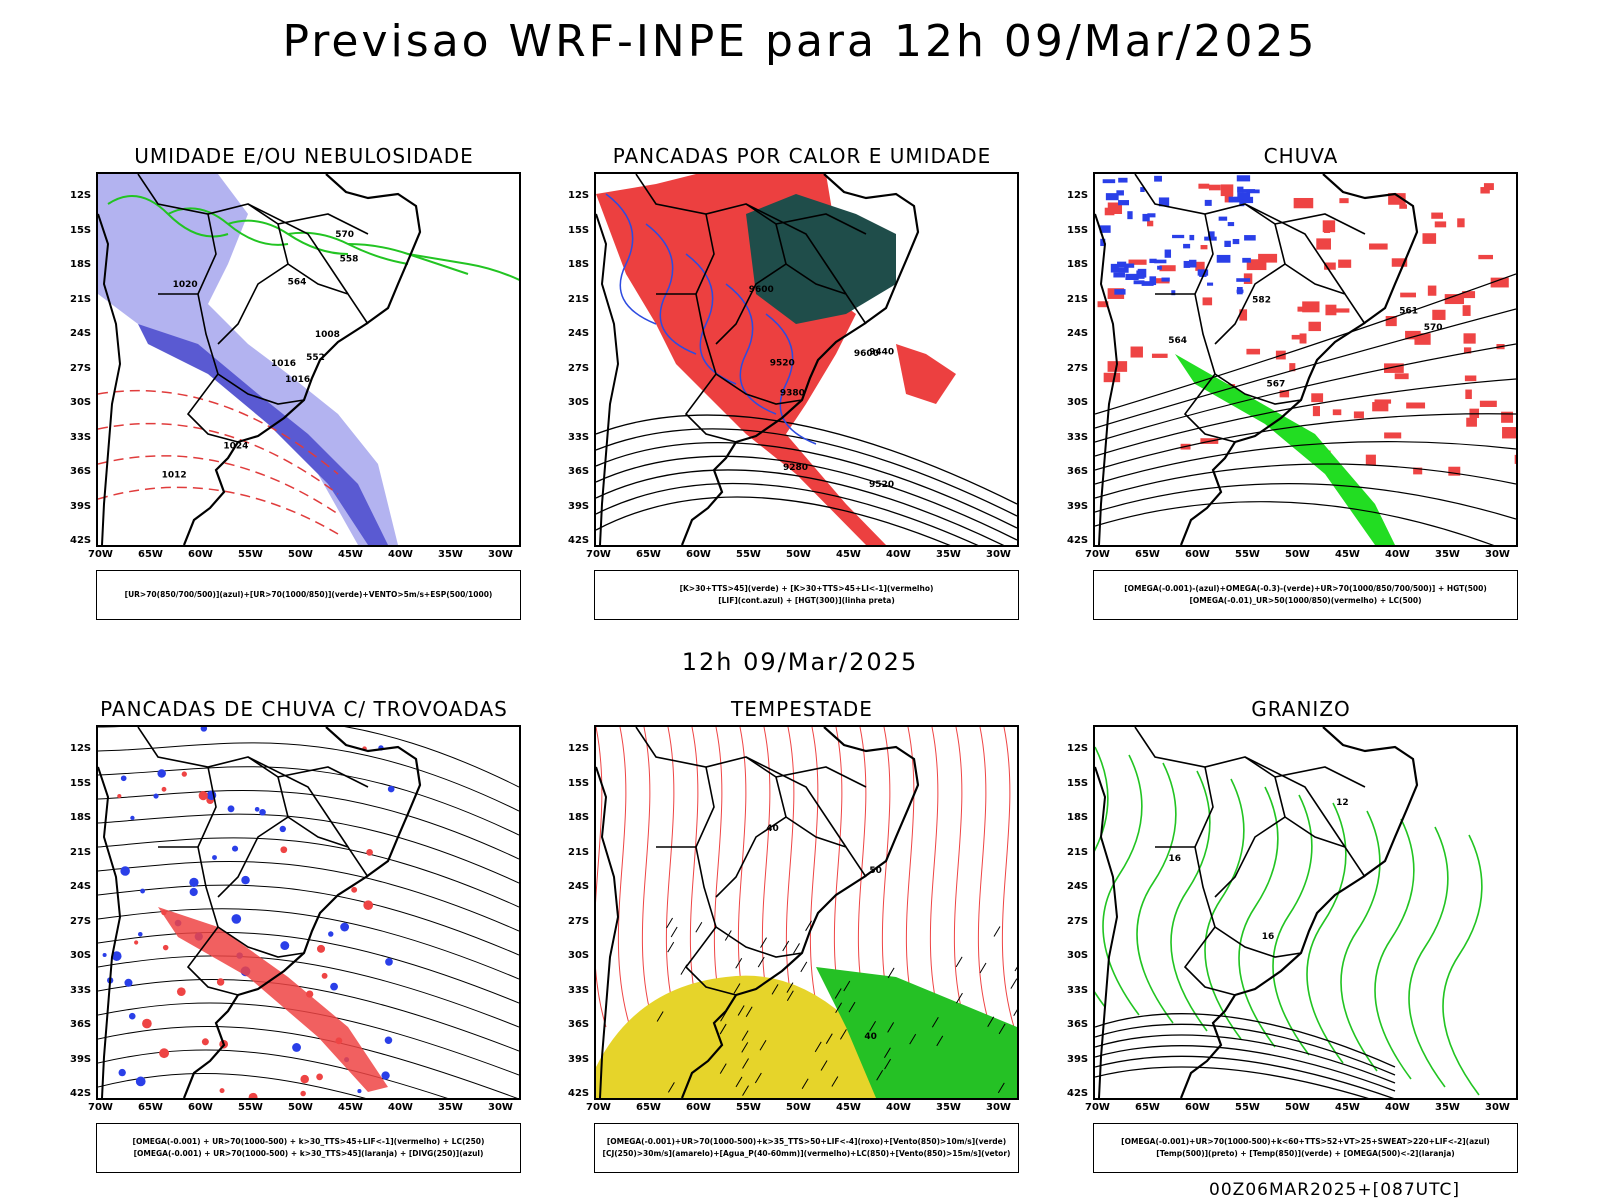 The height and width of the screenshot is (1200, 1600). Describe the element at coordinates (711, 319) in the screenshot. I see `lif-contour` at that location.